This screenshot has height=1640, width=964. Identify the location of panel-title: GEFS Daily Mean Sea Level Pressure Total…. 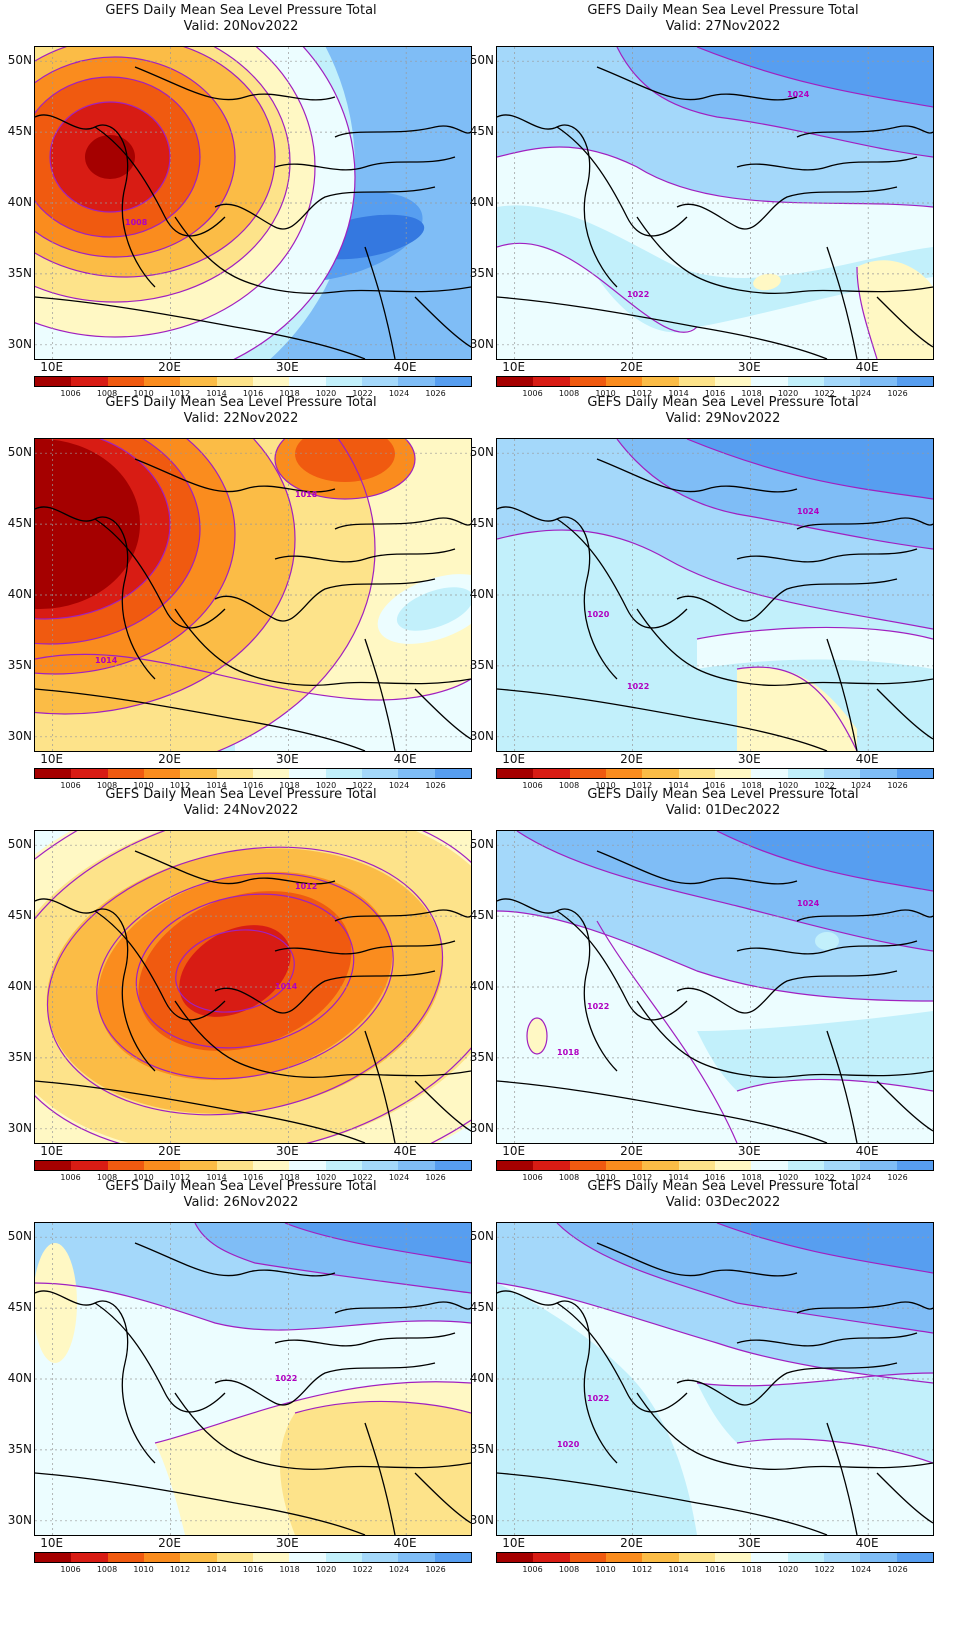
(241, 1195).